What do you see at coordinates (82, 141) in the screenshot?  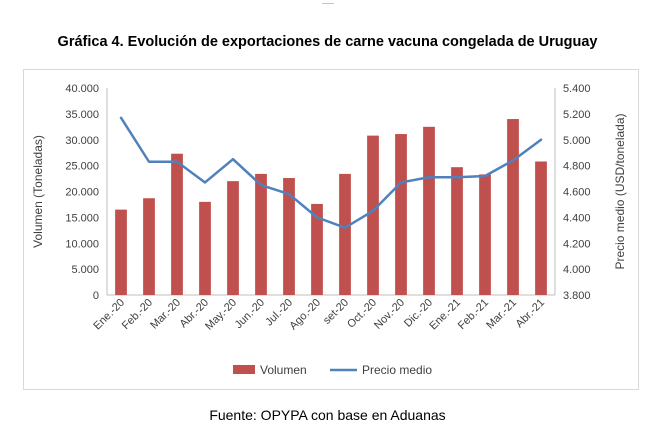 I see `y-tick-label: 30.000` at bounding box center [82, 141].